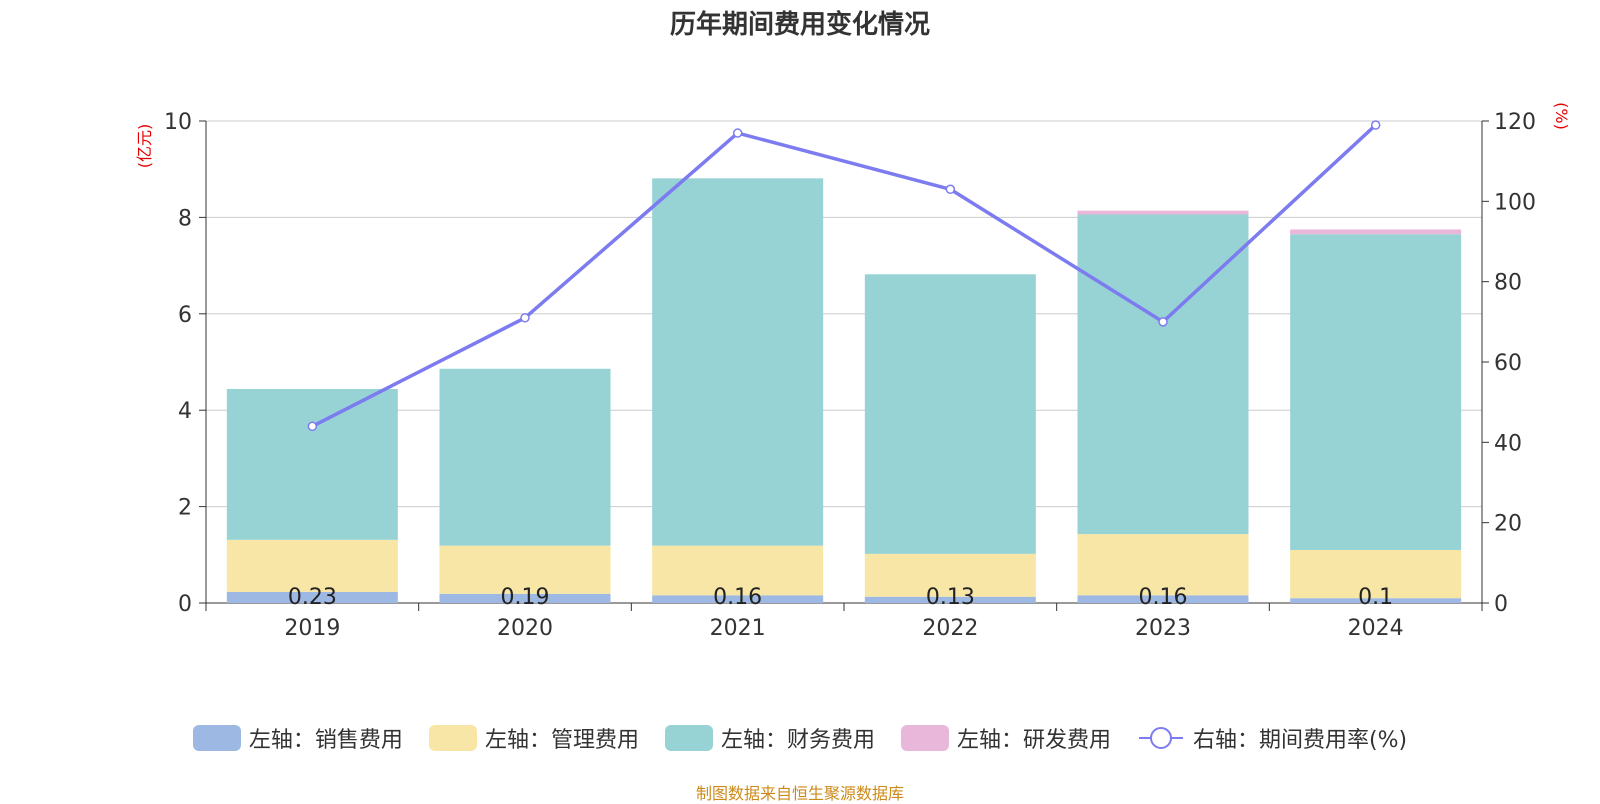 The image size is (1600, 804). Describe the element at coordinates (144, 146) in the screenshot. I see `left-axis-unit: (亿元)` at that location.